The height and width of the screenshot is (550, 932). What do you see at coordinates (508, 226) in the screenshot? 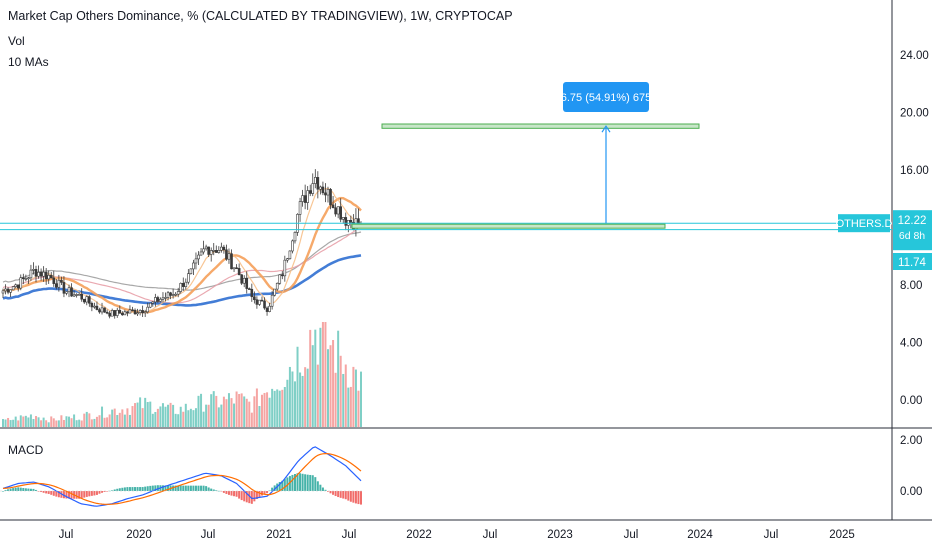
I see `consolidation-box` at bounding box center [508, 226].